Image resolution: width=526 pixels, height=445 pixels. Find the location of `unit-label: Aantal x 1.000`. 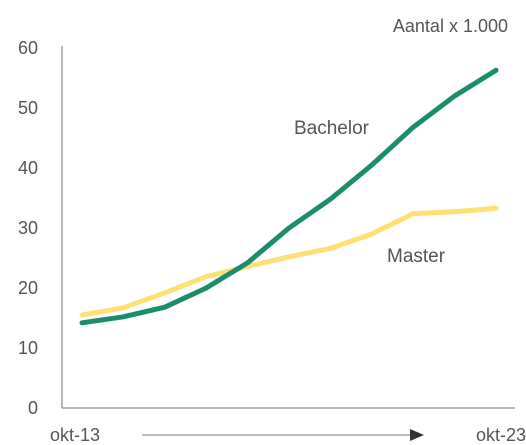

unit-label: Aantal x 1.000 is located at coordinates (450, 26).